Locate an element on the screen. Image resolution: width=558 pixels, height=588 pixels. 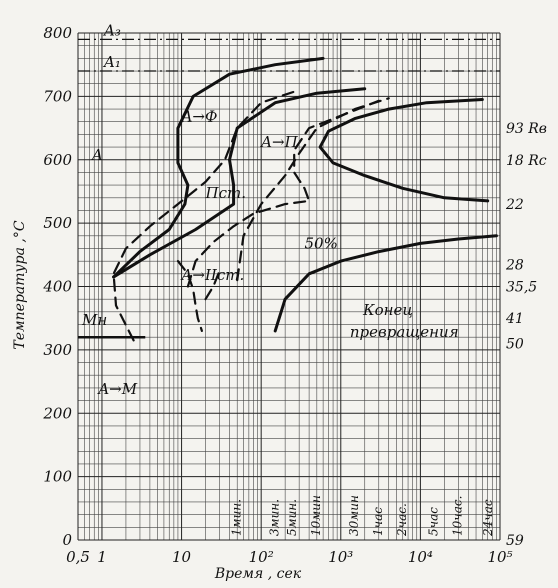
y-tick-label: 400 is located at coordinates (57, 287).